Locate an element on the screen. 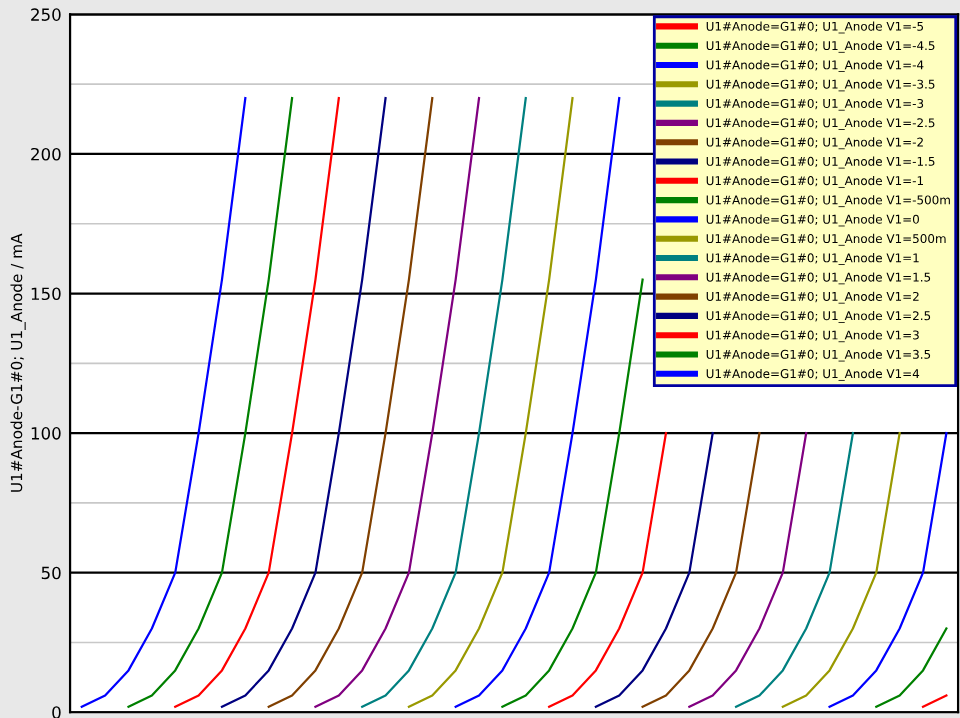  y-tick-label: 50 is located at coordinates (51, 573).